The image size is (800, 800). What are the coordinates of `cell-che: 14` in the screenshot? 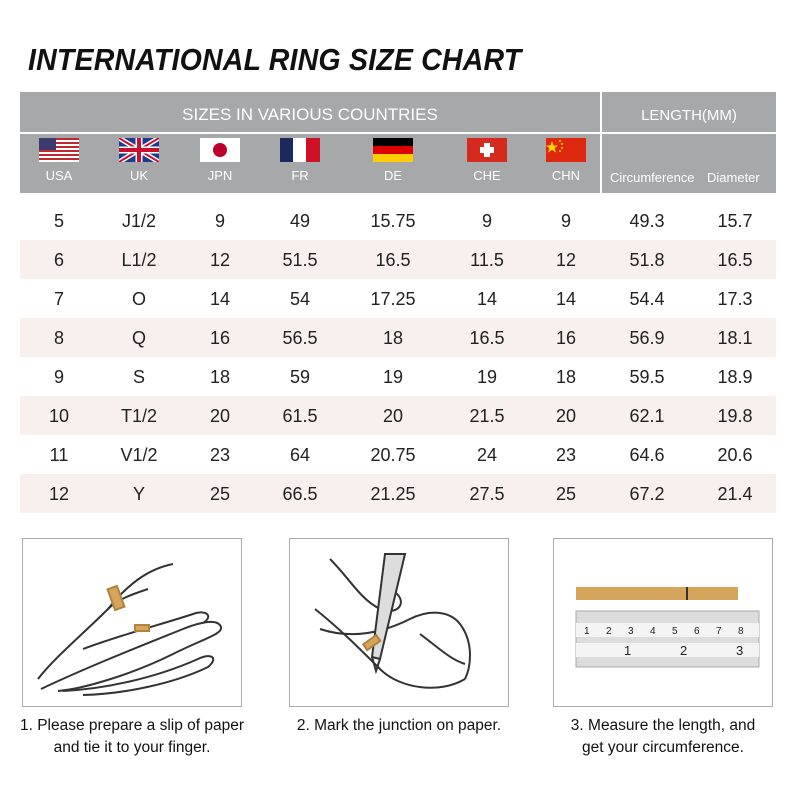 It's located at (487, 299).